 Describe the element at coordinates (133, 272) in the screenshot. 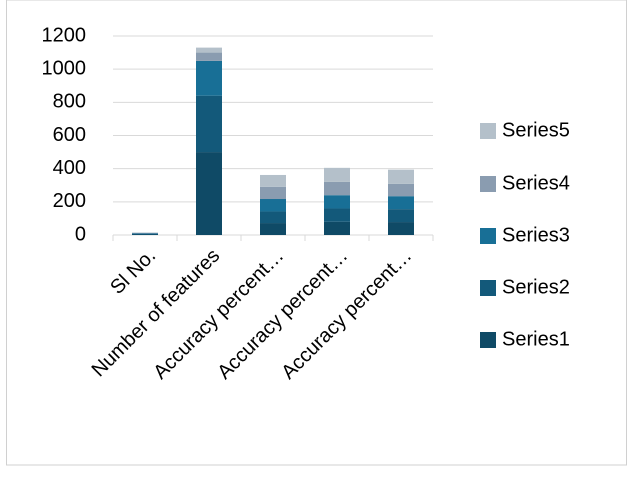

I see `x-tick-label: Sl No.` at that location.